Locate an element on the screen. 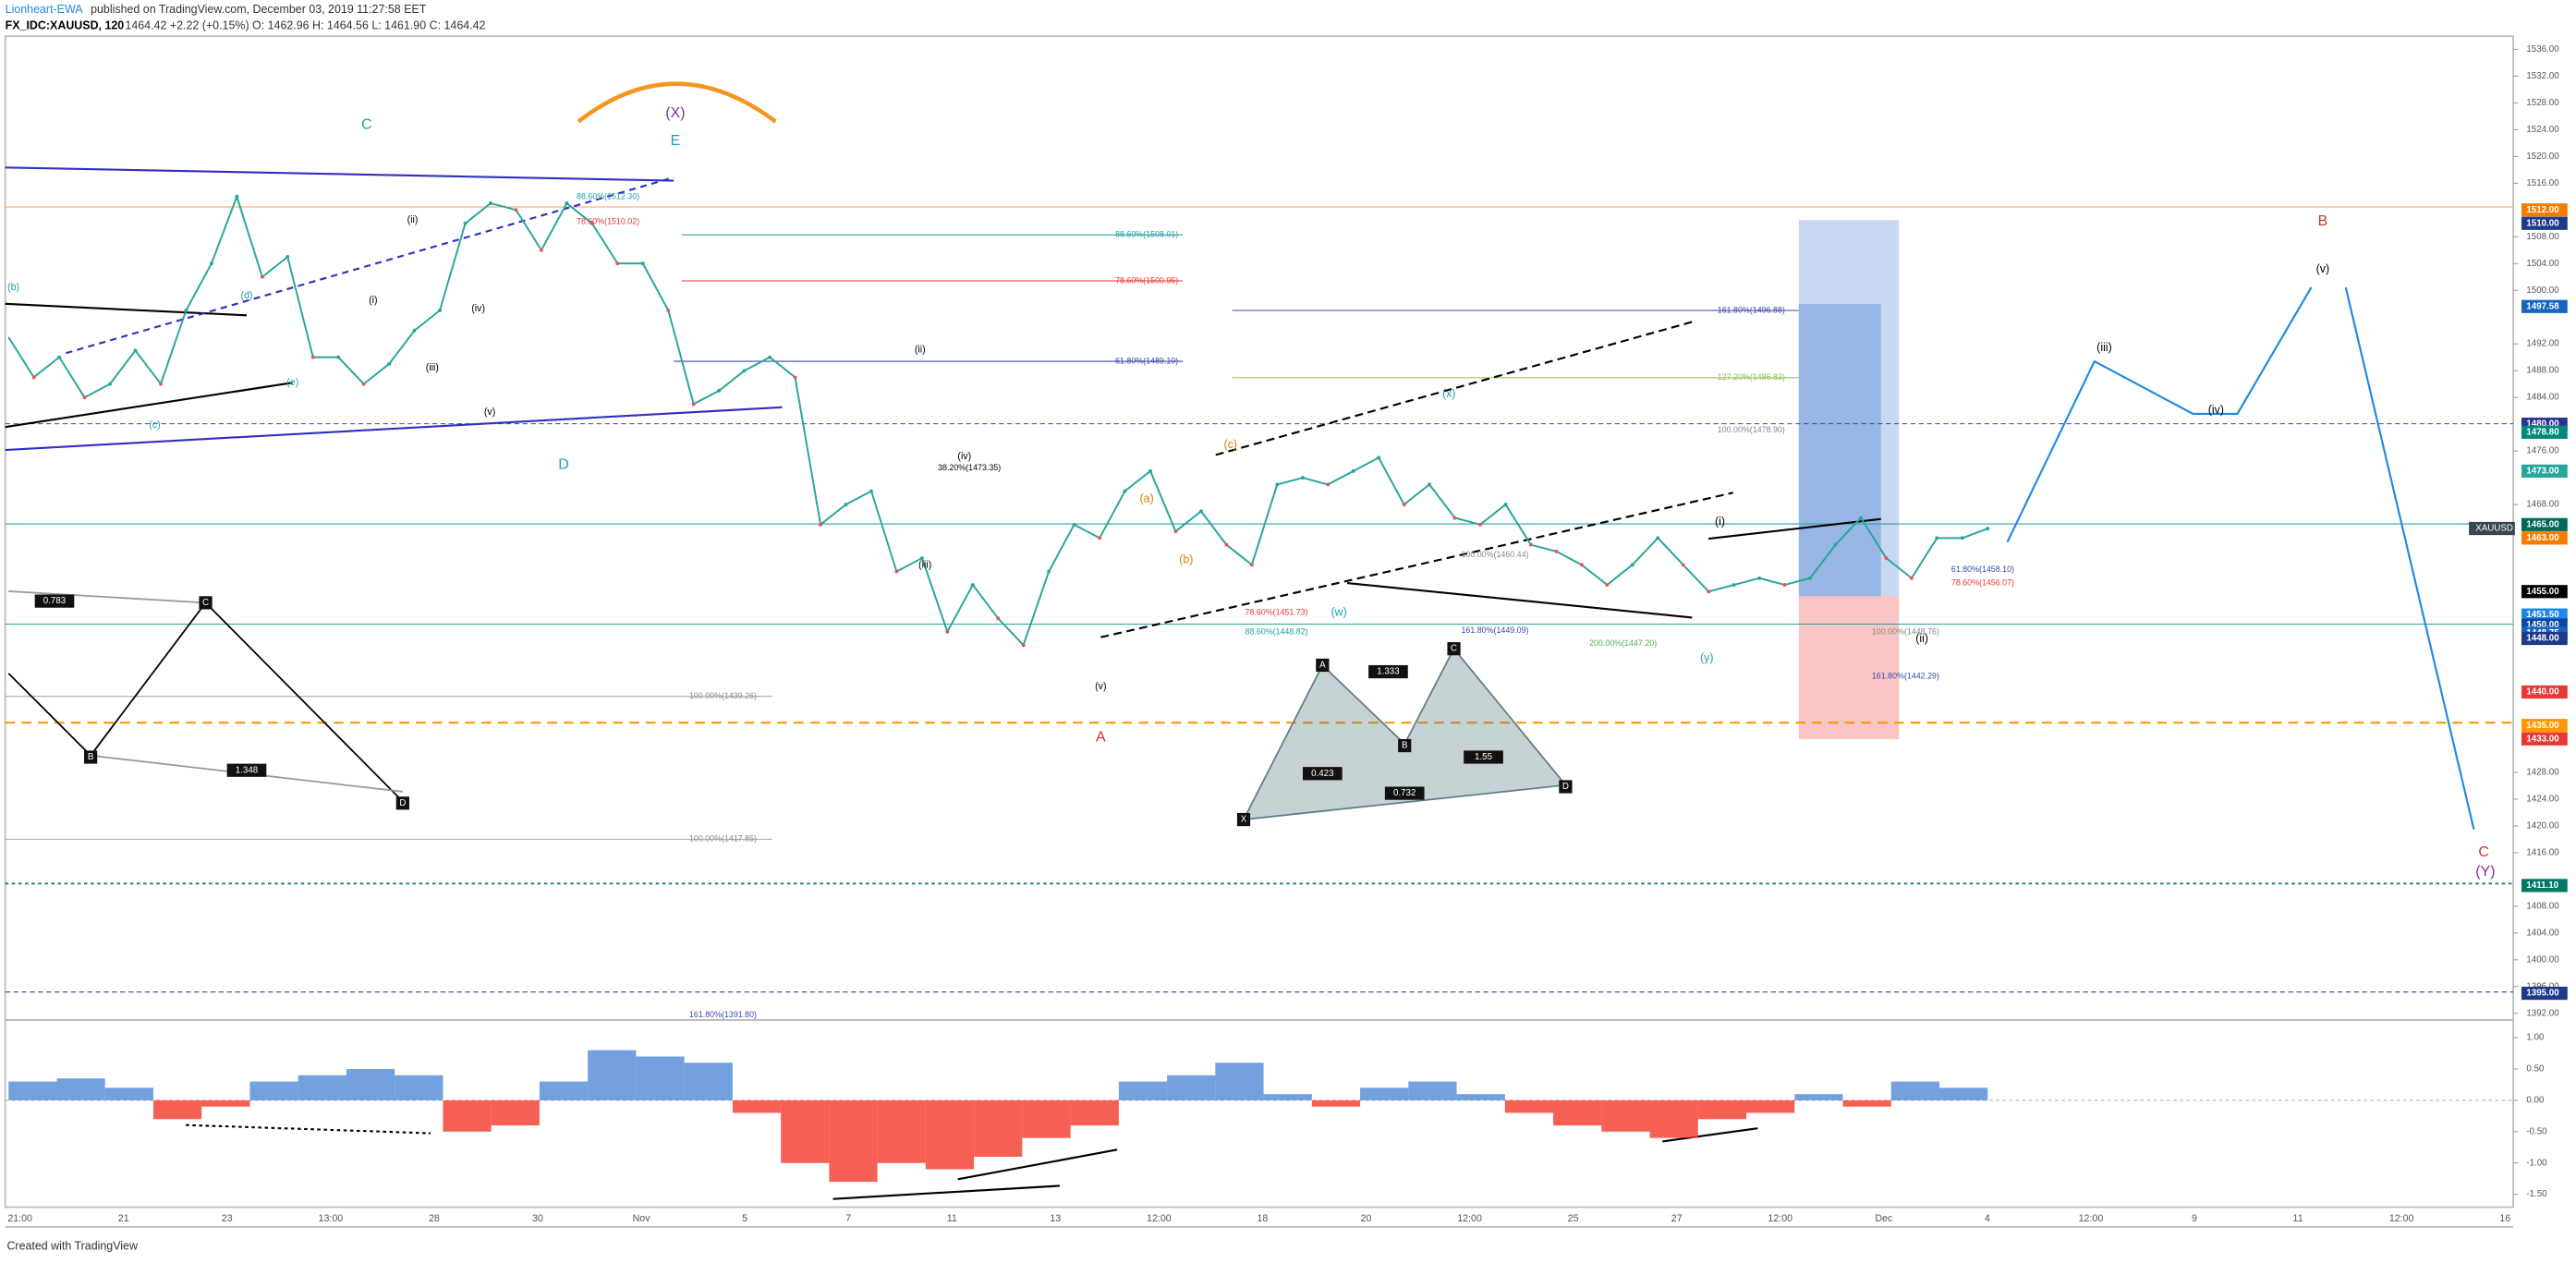  price-label: 1497.58 is located at coordinates (2542, 306).